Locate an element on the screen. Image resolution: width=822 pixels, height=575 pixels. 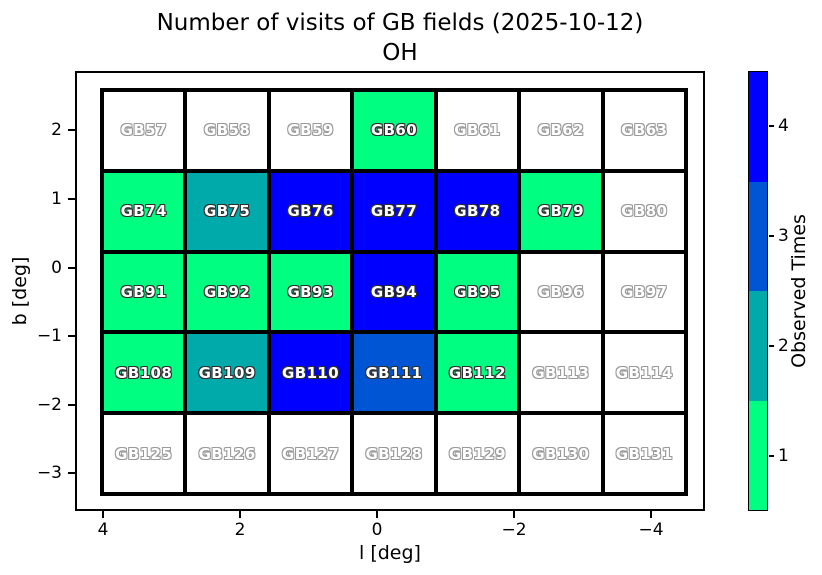
field-label: GB94 is located at coordinates (394, 291).